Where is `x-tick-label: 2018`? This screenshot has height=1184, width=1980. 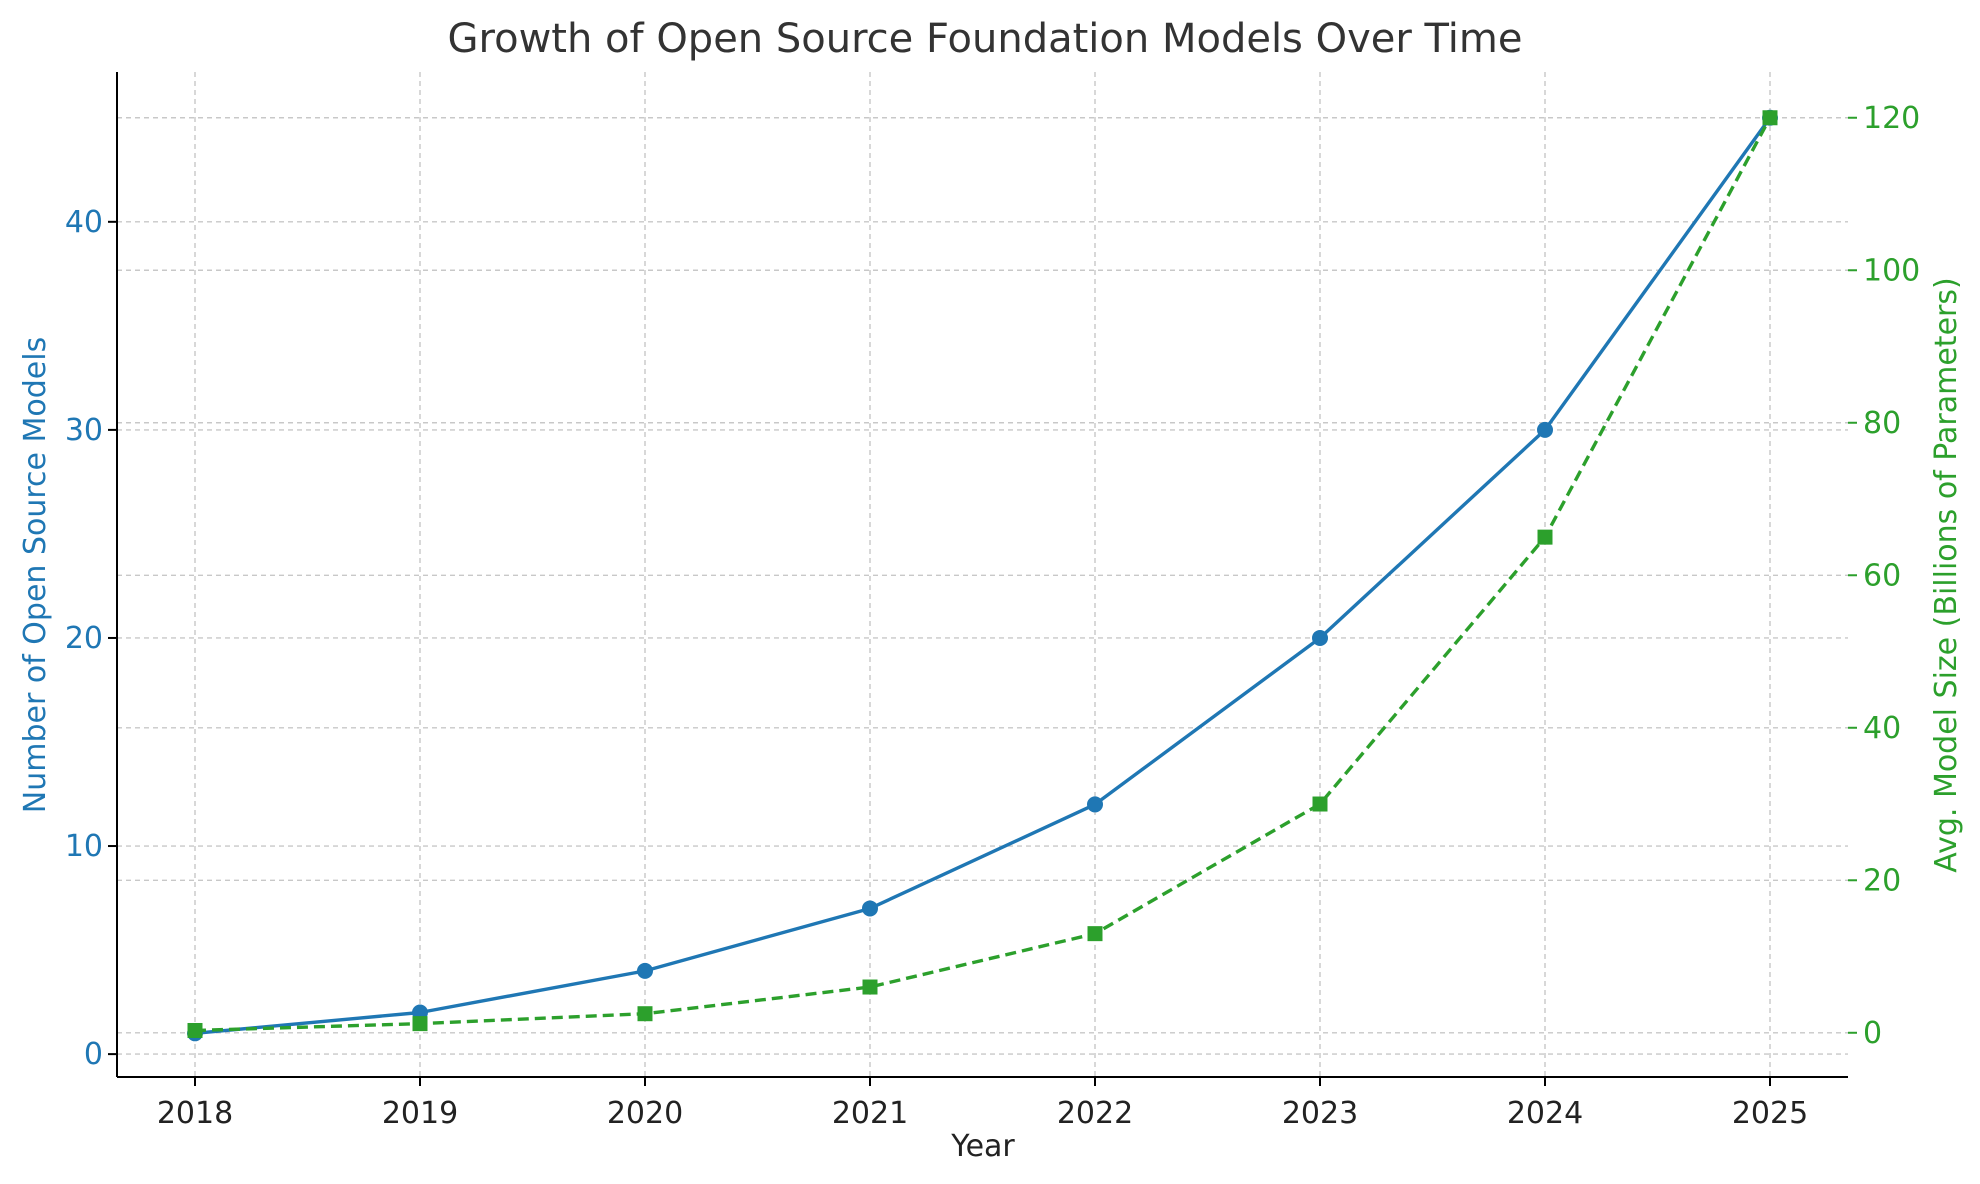
x-tick-label: 2018 is located at coordinates (195, 1113).